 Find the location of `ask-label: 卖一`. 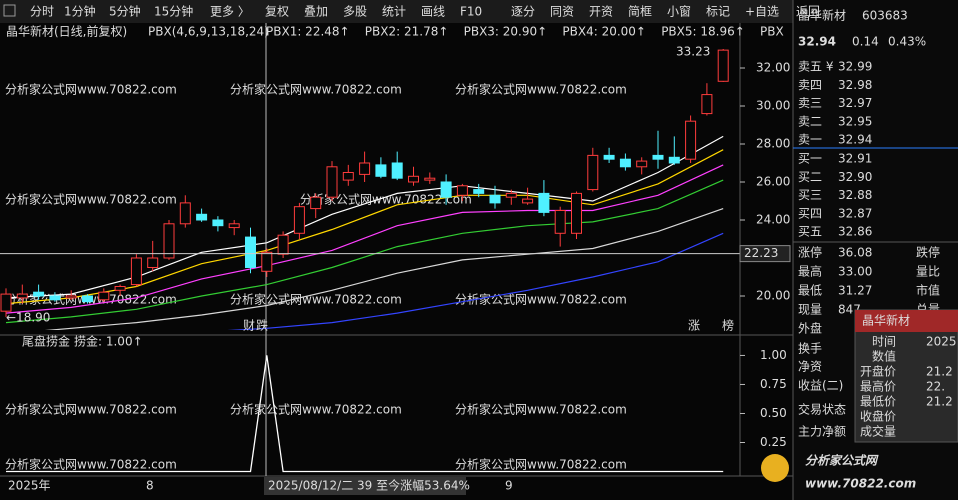

ask-label: 卖一 is located at coordinates (810, 140).